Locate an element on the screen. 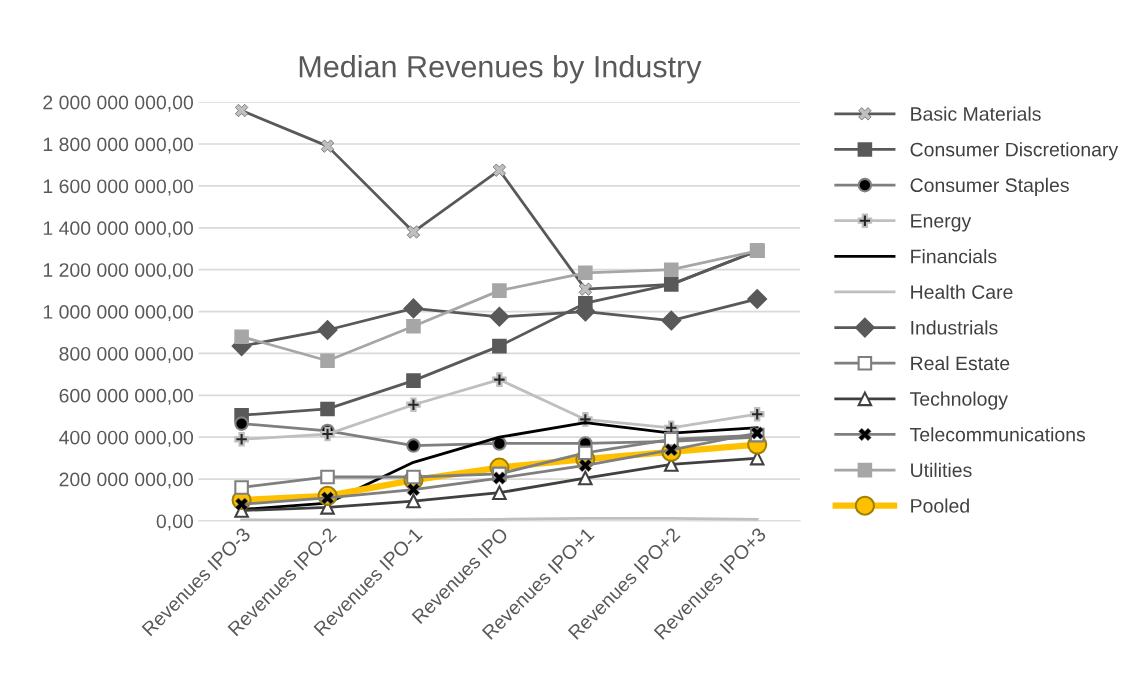  y-tick-label: 600 000 000,00 is located at coordinates (126, 396).